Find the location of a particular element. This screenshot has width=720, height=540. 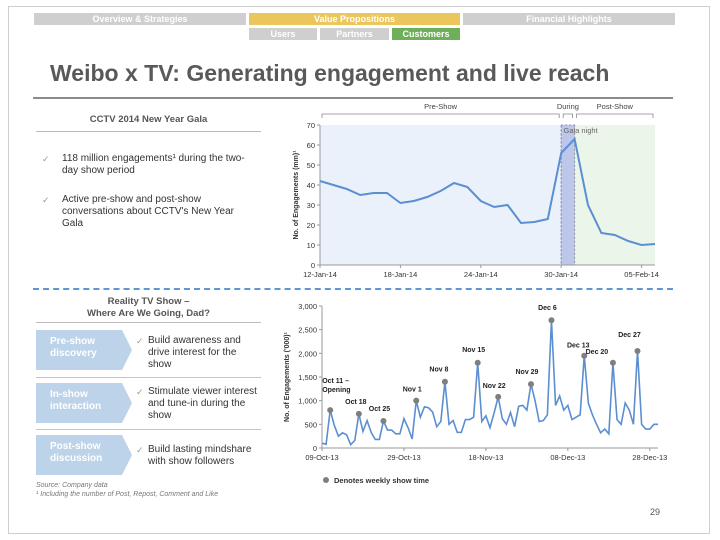

stage-label: In-show is located at coordinates (69, 394).